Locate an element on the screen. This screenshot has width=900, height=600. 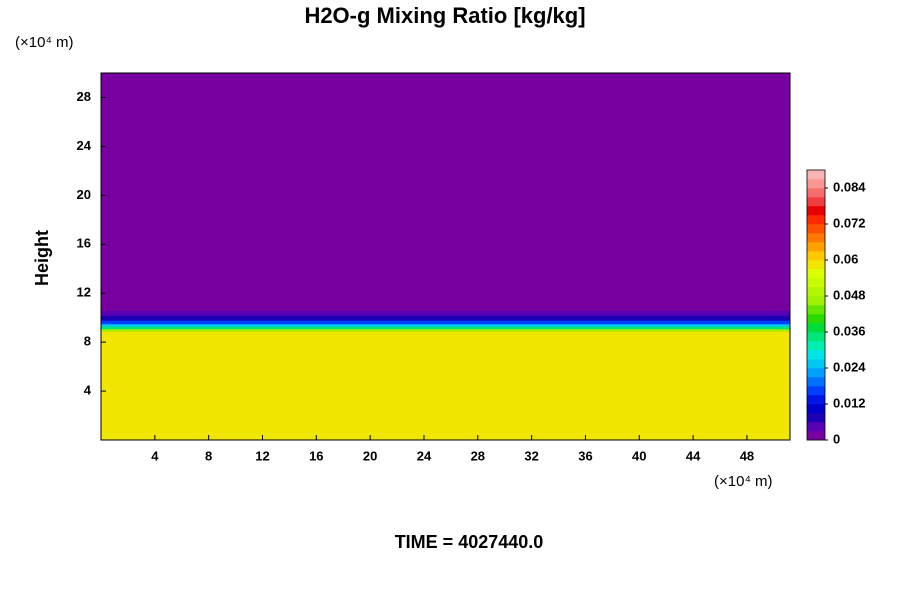
x-tick-label: 4 is located at coordinates (155, 455).